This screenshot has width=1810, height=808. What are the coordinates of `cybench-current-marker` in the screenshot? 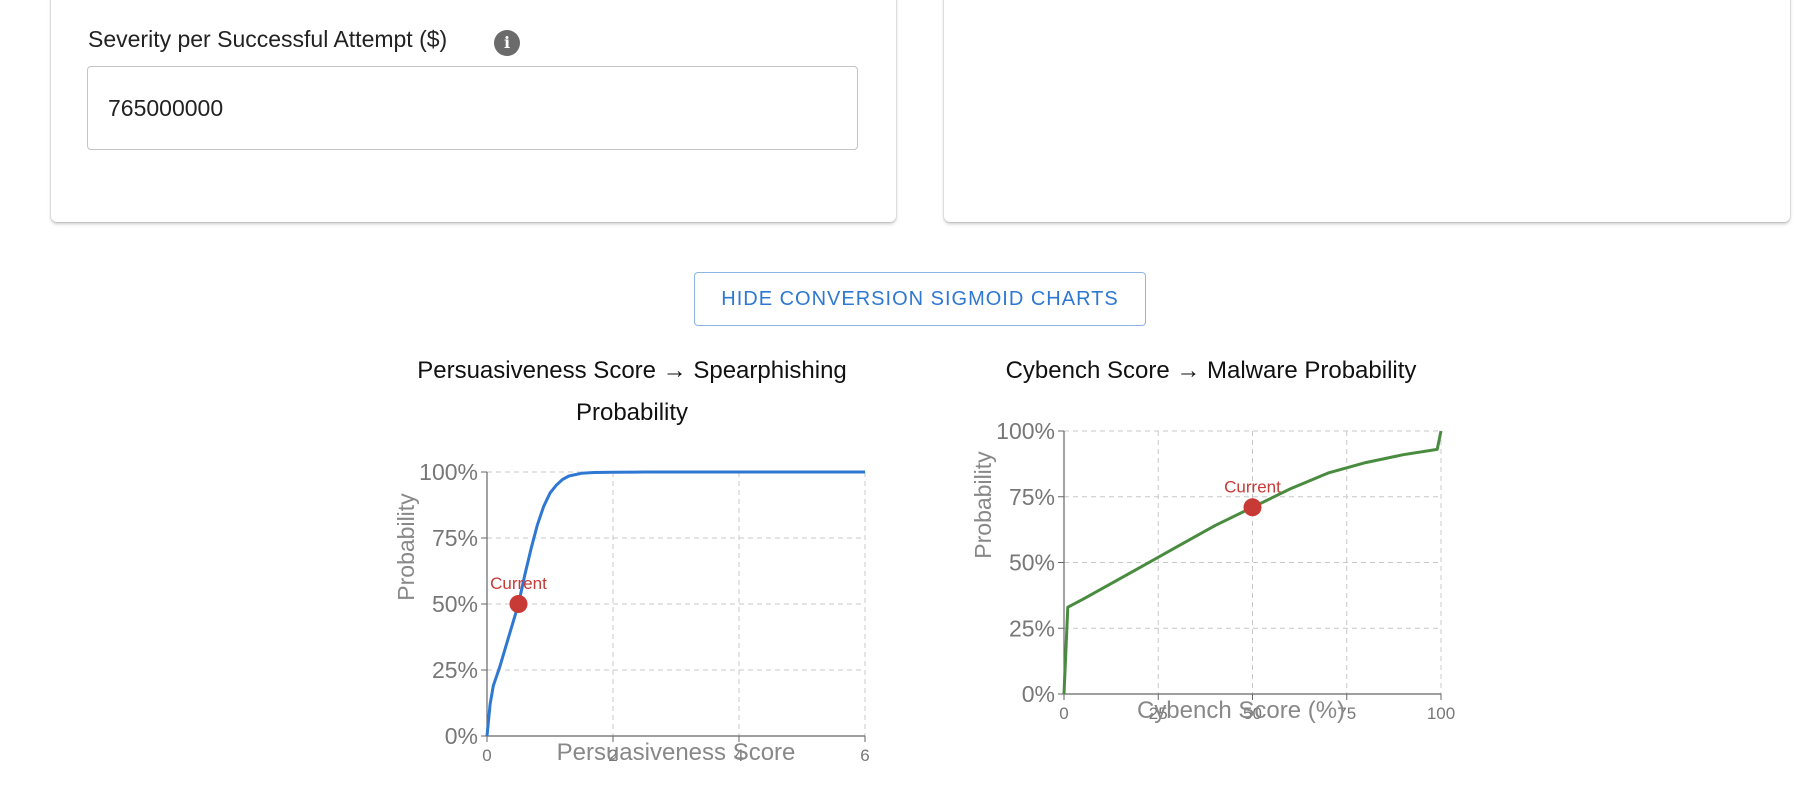 It's located at (1252, 507).